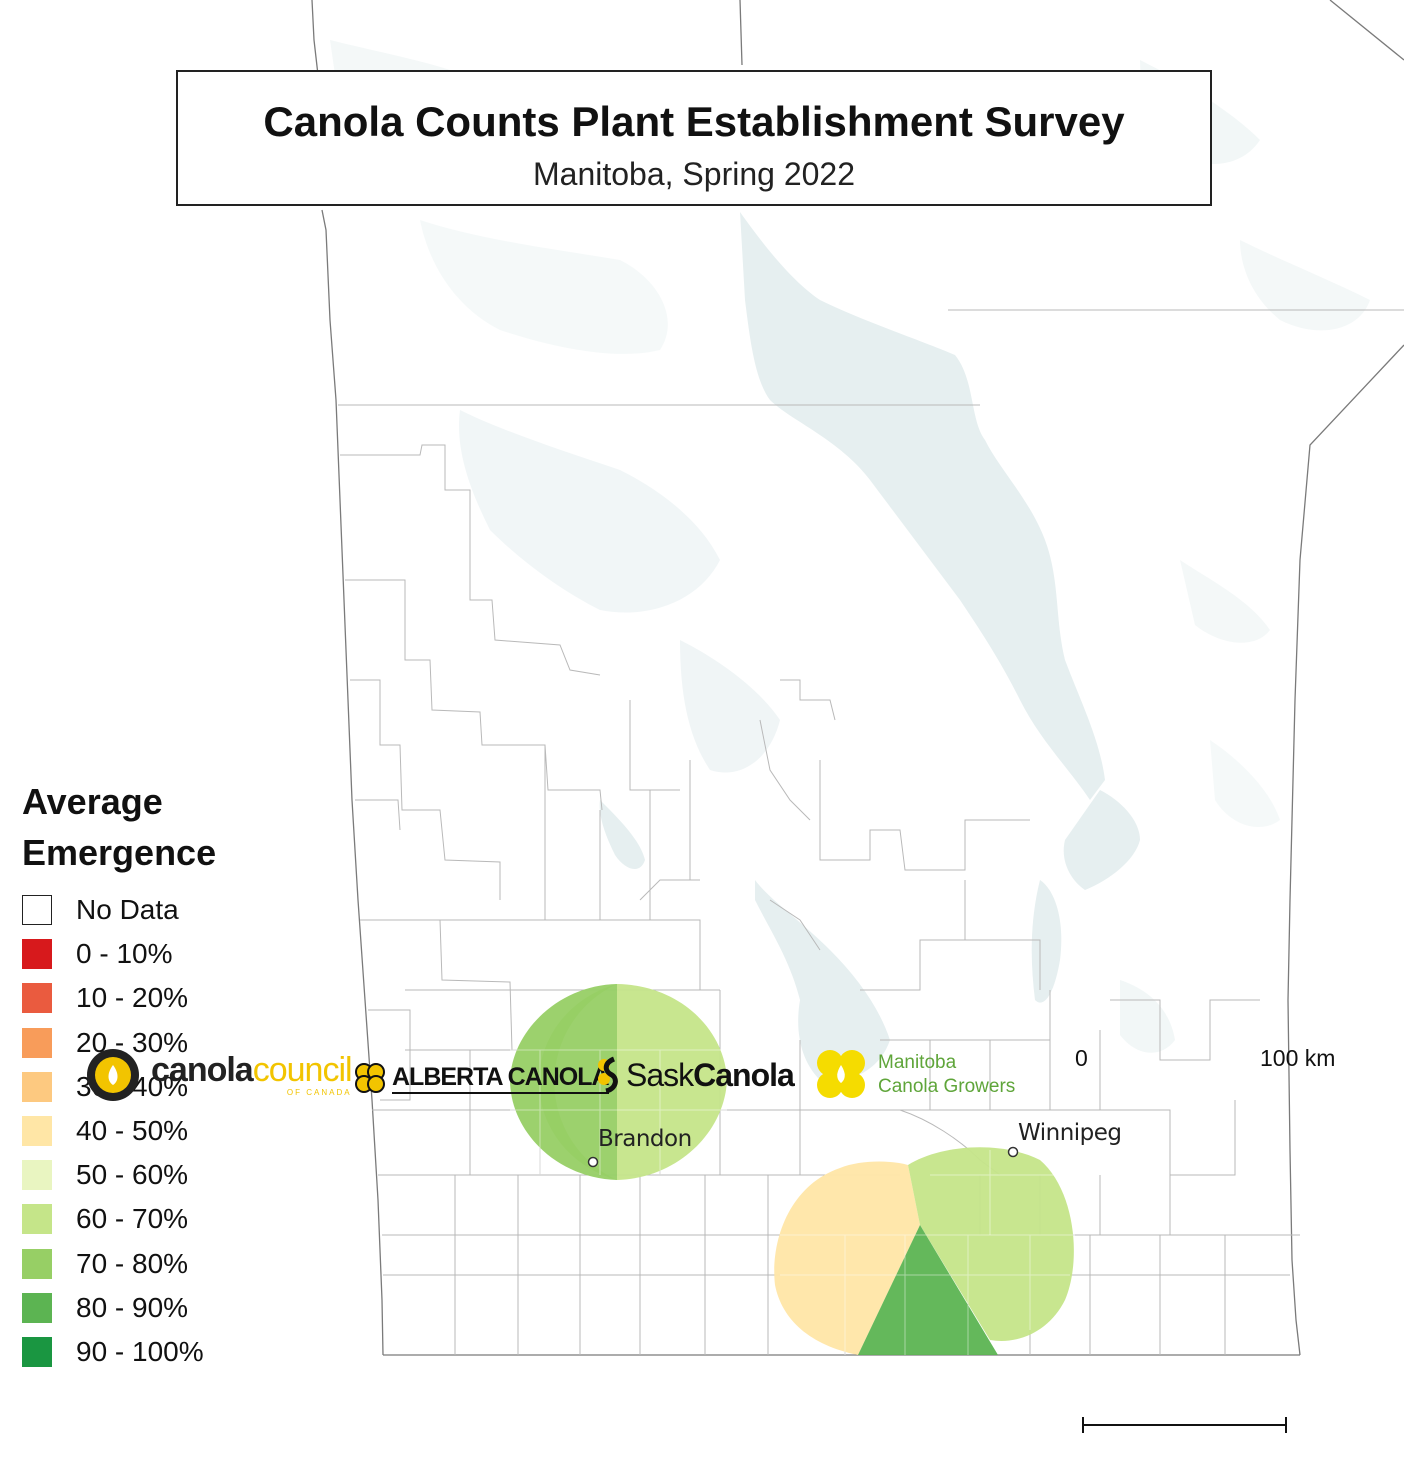  I want to click on legend-label: 40 - 50%, so click(132, 1131).